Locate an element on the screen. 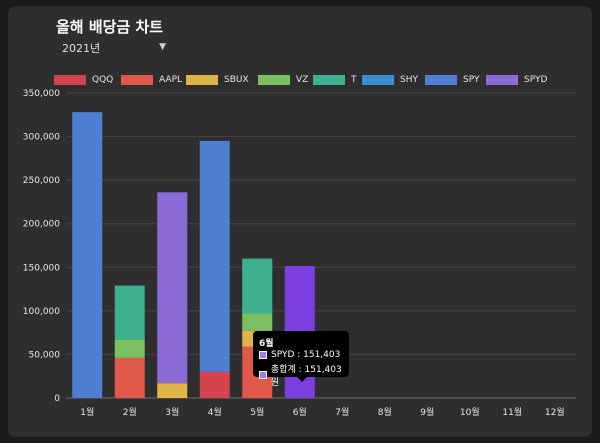  legend-item-spyd: SPYD is located at coordinates (516, 80).